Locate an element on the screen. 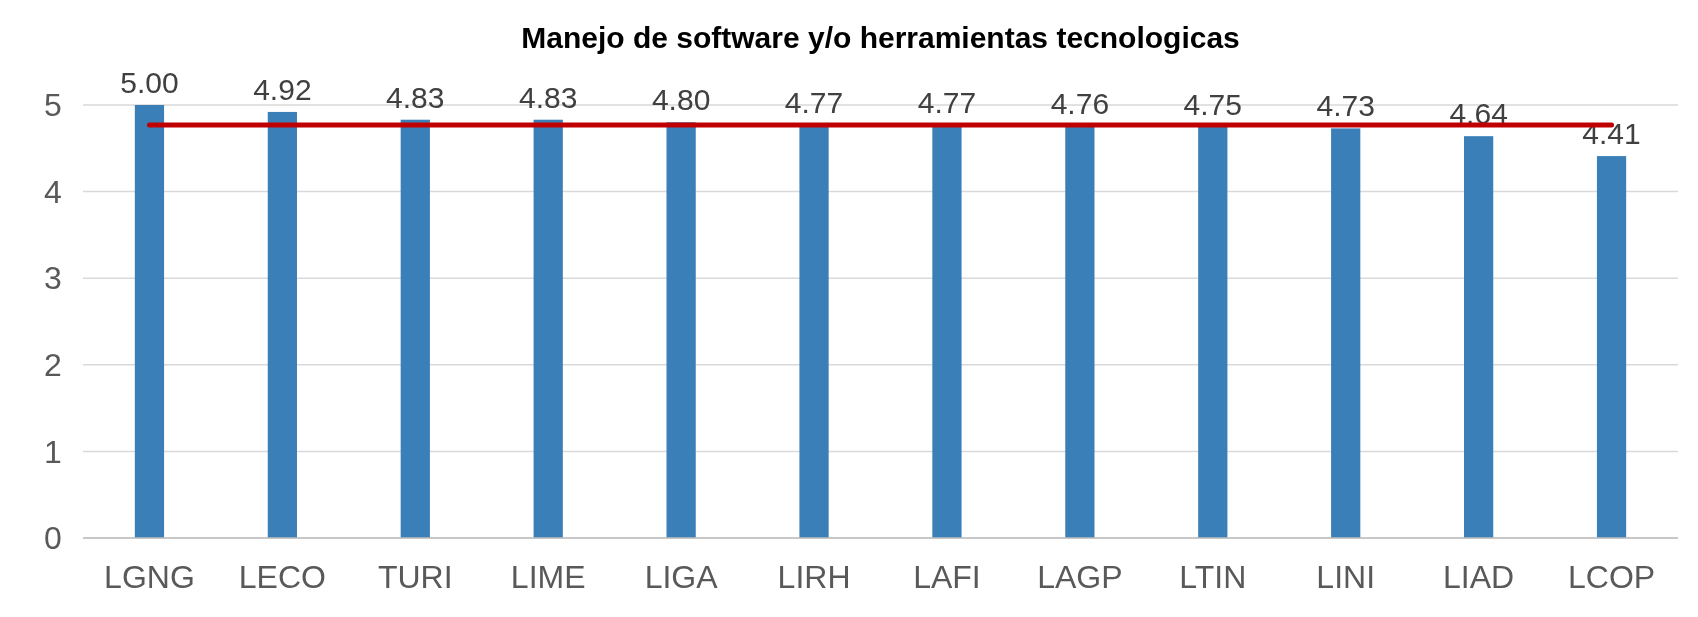 Image resolution: width=1698 pixels, height=617 pixels. x-tick-label: LECO is located at coordinates (282, 577).